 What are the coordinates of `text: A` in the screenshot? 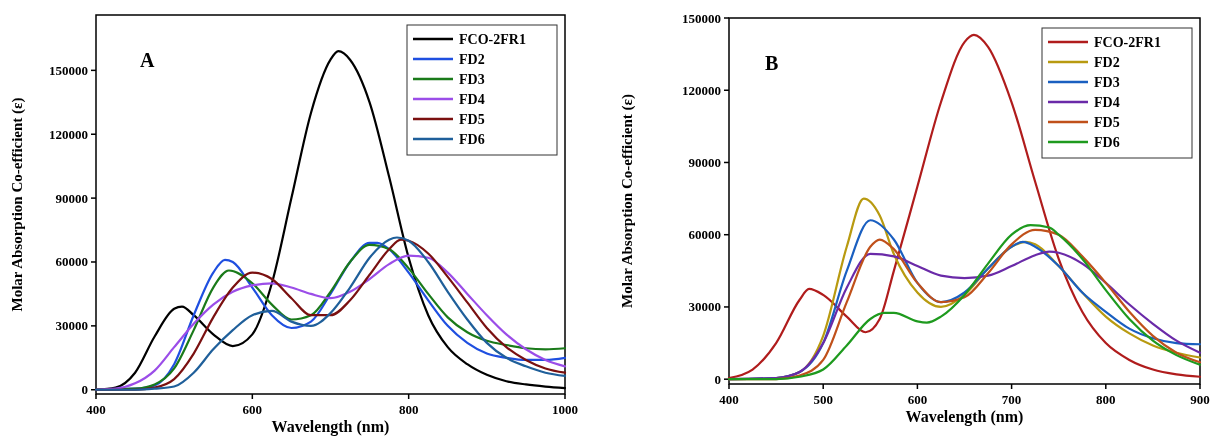 It's located at (147, 60).